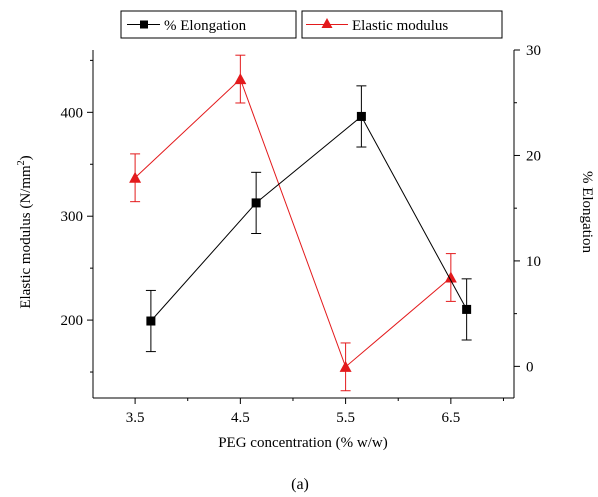 The width and height of the screenshot is (598, 497). I want to click on legend-label-modulus: Elastic modulus, so click(400, 26).